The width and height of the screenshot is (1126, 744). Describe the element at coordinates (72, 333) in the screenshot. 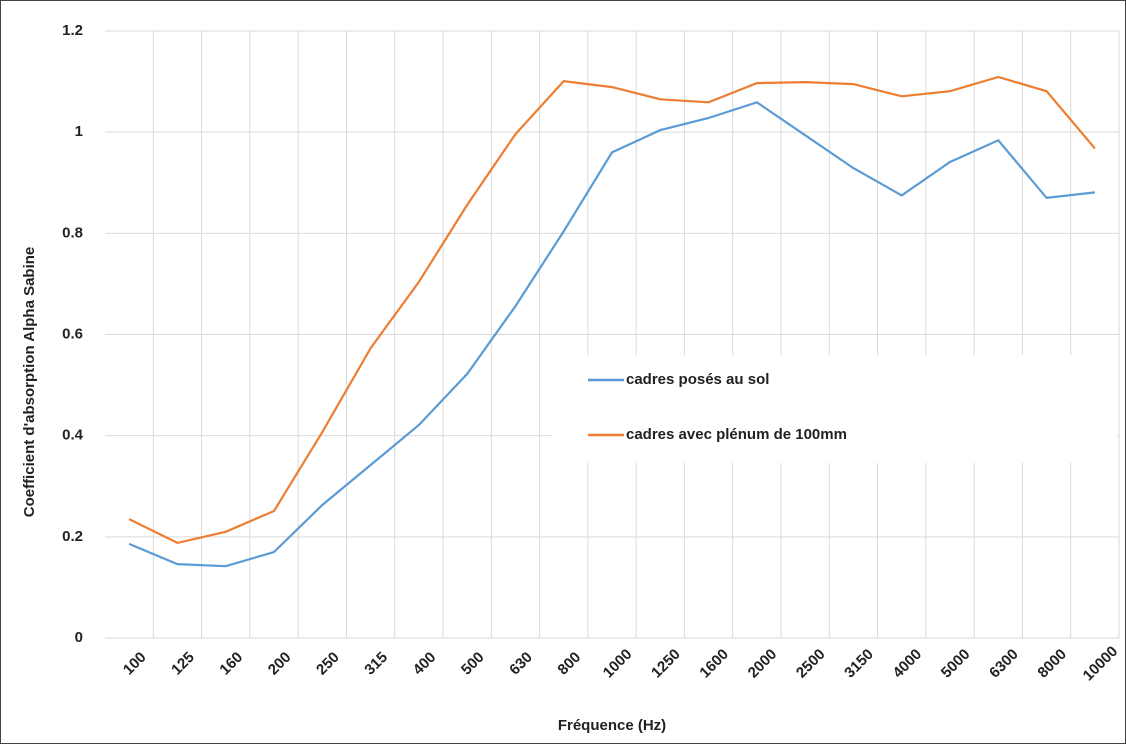

I see `y-tick-label: 0.6` at that location.